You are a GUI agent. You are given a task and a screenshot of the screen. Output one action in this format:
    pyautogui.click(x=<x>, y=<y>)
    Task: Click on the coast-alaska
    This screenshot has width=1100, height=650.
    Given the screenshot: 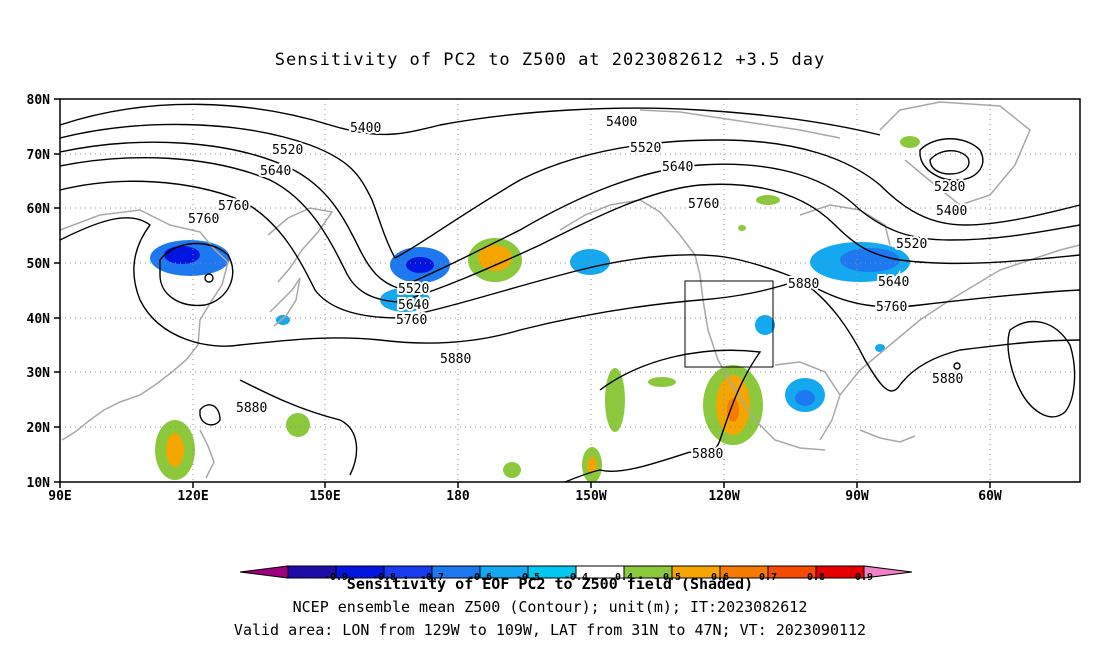 What is the action you would take?
    pyautogui.click(x=630, y=237)
    